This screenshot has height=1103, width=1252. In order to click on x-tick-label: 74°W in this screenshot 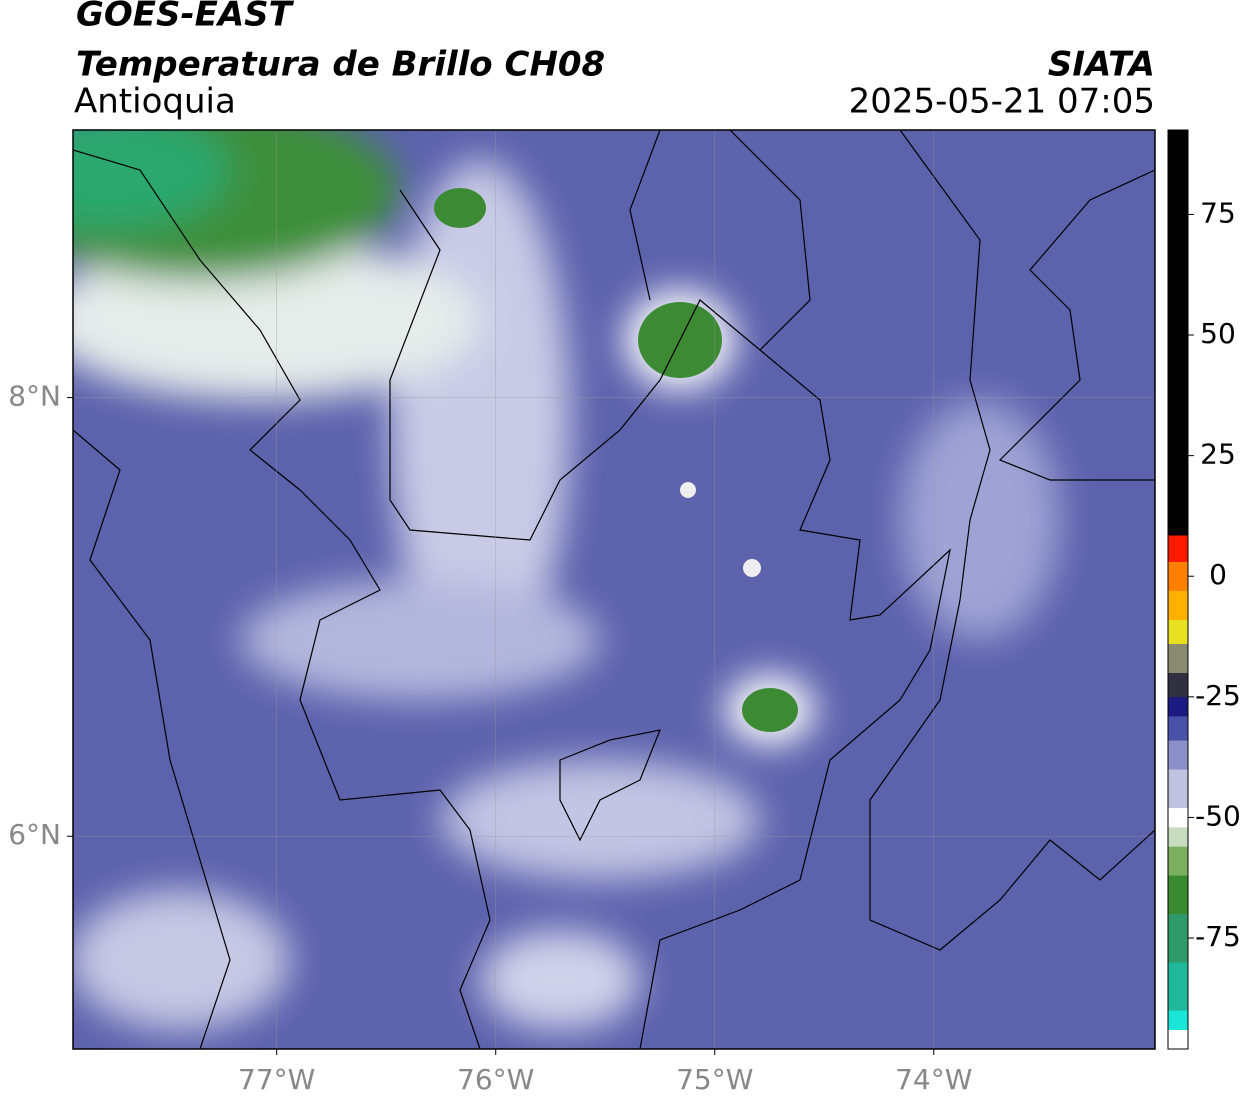, I will do `click(933, 1079)`.